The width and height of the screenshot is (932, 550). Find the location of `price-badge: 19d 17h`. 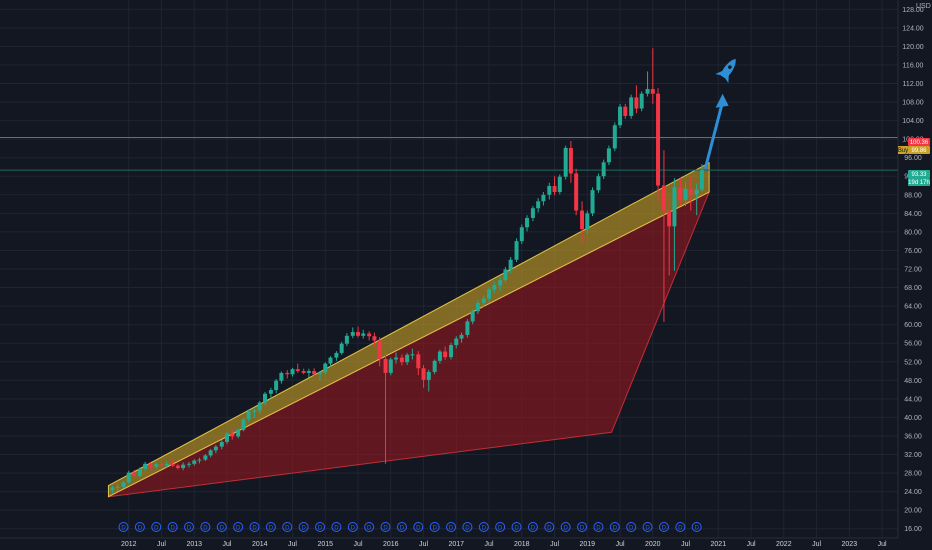

price-badge: 19d 17h is located at coordinates (919, 182).